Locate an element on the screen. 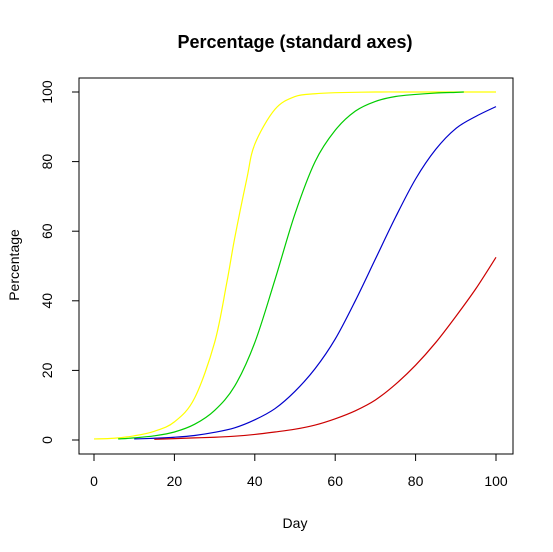  y-tick-label: 40 is located at coordinates (47, 301).